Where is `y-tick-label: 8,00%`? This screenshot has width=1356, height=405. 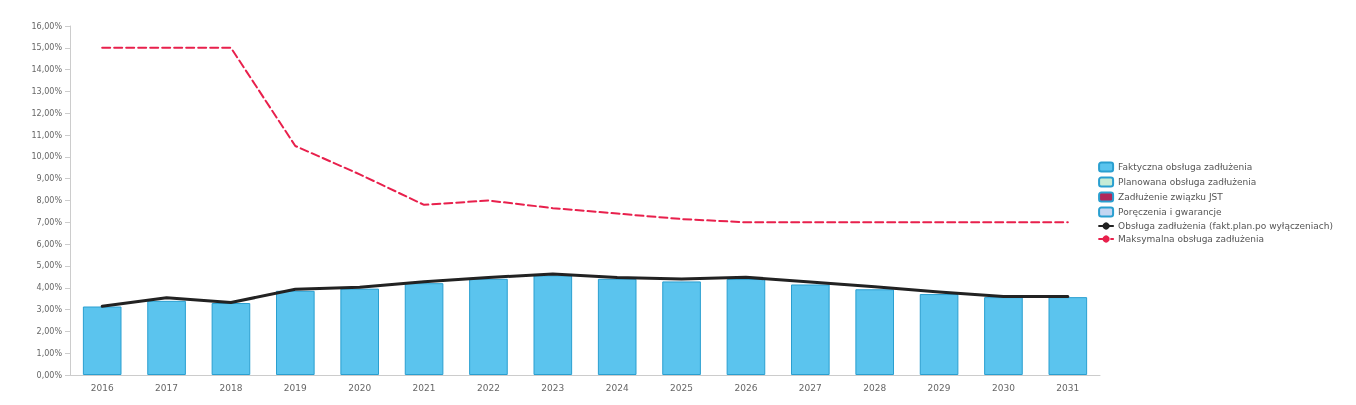 y-tick-label: 8,00% is located at coordinates (49, 200).